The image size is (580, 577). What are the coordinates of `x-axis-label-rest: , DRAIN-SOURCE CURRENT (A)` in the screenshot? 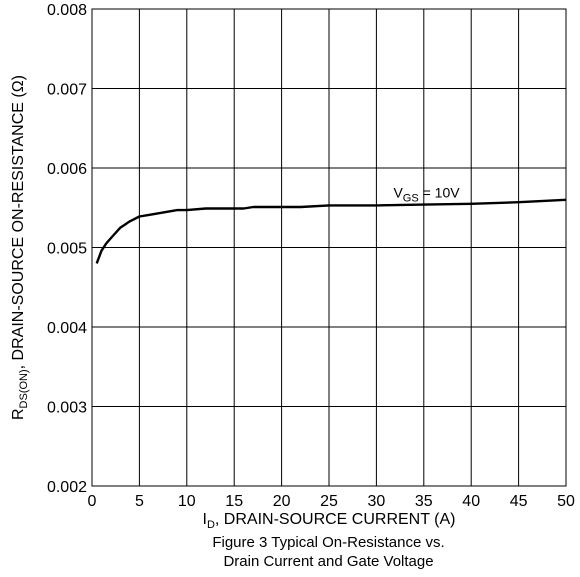 It's located at (335, 519).